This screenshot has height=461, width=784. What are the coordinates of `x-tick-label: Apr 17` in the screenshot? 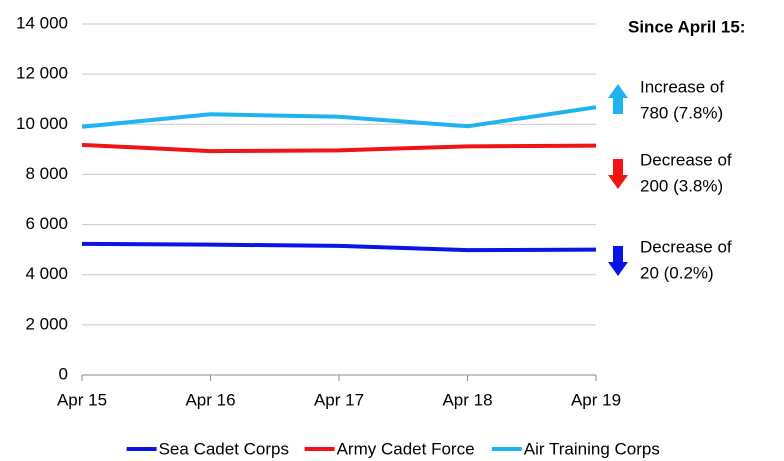 It's located at (339, 399).